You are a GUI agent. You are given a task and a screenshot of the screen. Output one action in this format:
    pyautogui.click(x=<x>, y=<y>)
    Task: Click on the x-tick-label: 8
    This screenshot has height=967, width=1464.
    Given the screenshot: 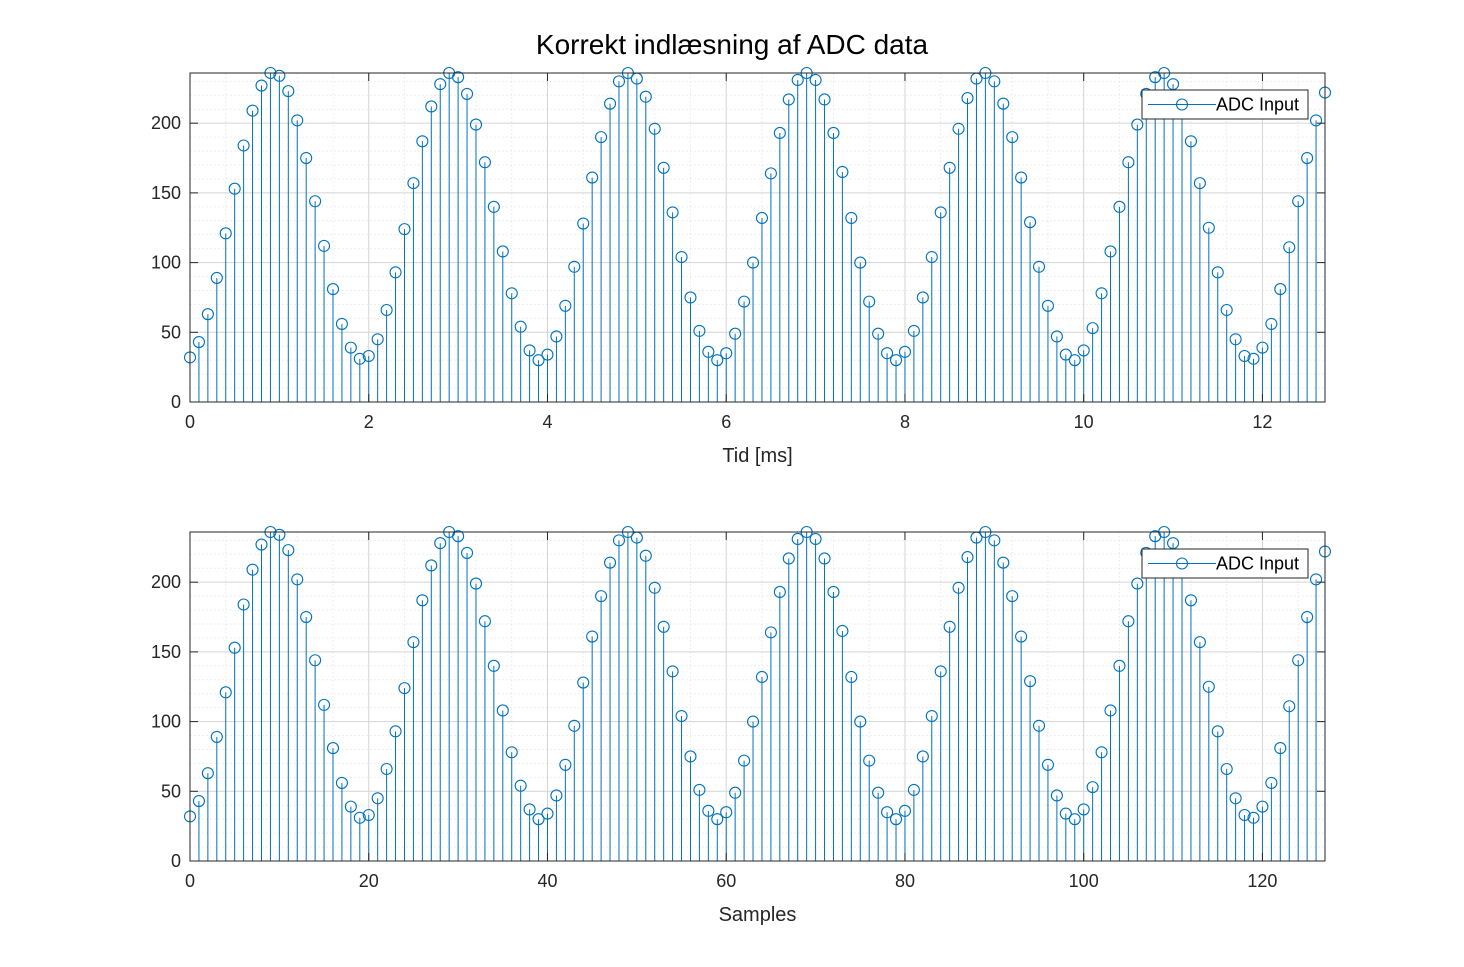 What is the action you would take?
    pyautogui.click(x=905, y=422)
    